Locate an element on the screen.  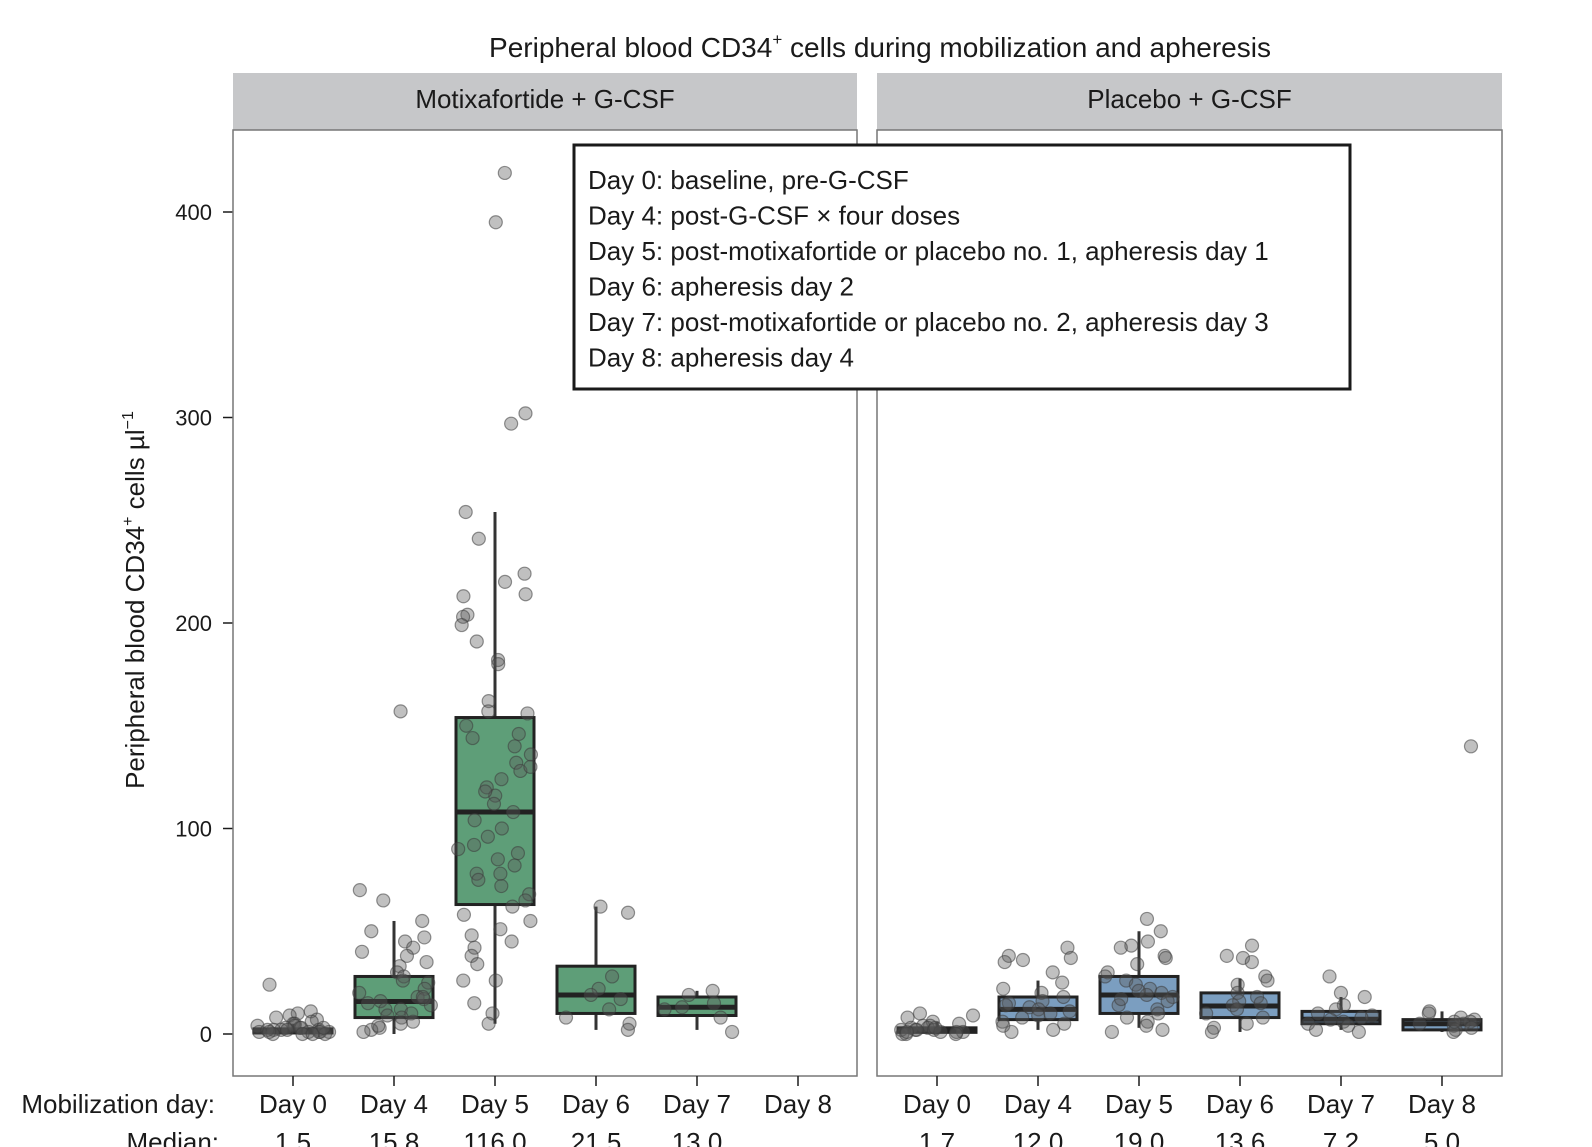
legend-line-3: Day 6: apheresis day 2 is located at coordinates (721, 287).